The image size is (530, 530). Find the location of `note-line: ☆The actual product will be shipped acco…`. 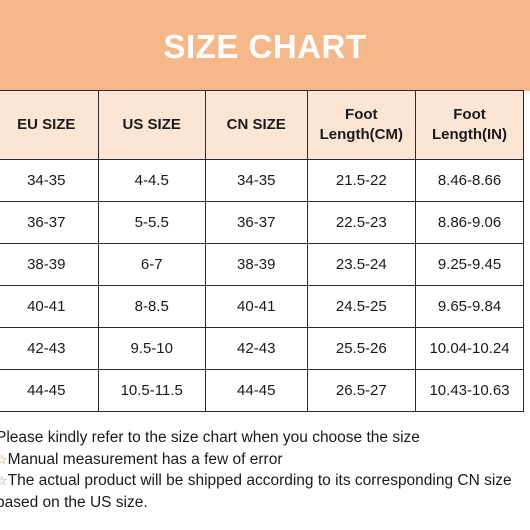

note-line: ☆The actual product will be shipped acco… is located at coordinates (265, 481).